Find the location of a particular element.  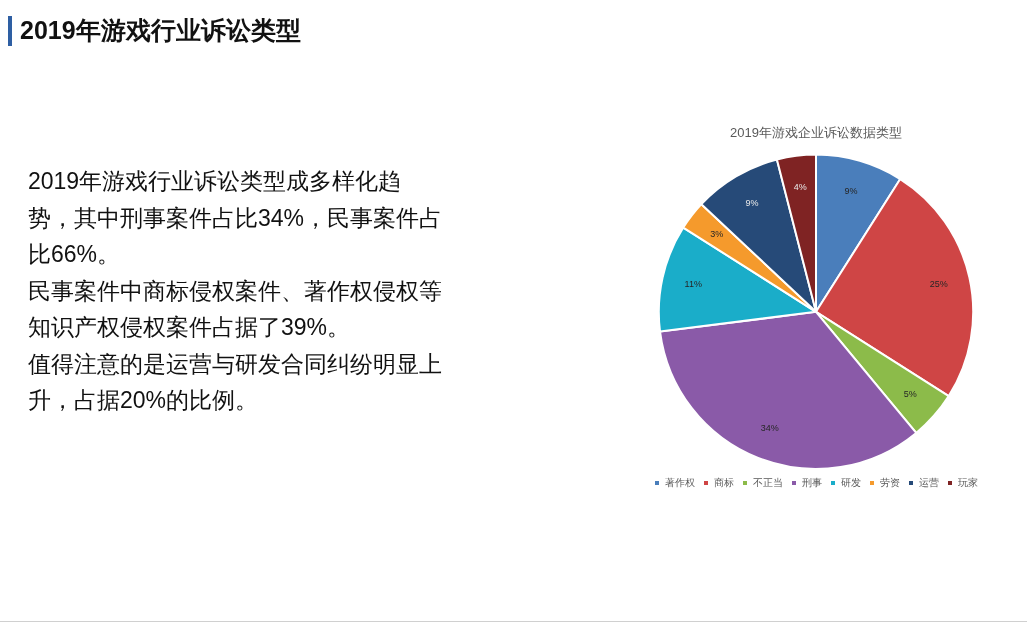

legend-label: 研发 is located at coordinates (851, 482).